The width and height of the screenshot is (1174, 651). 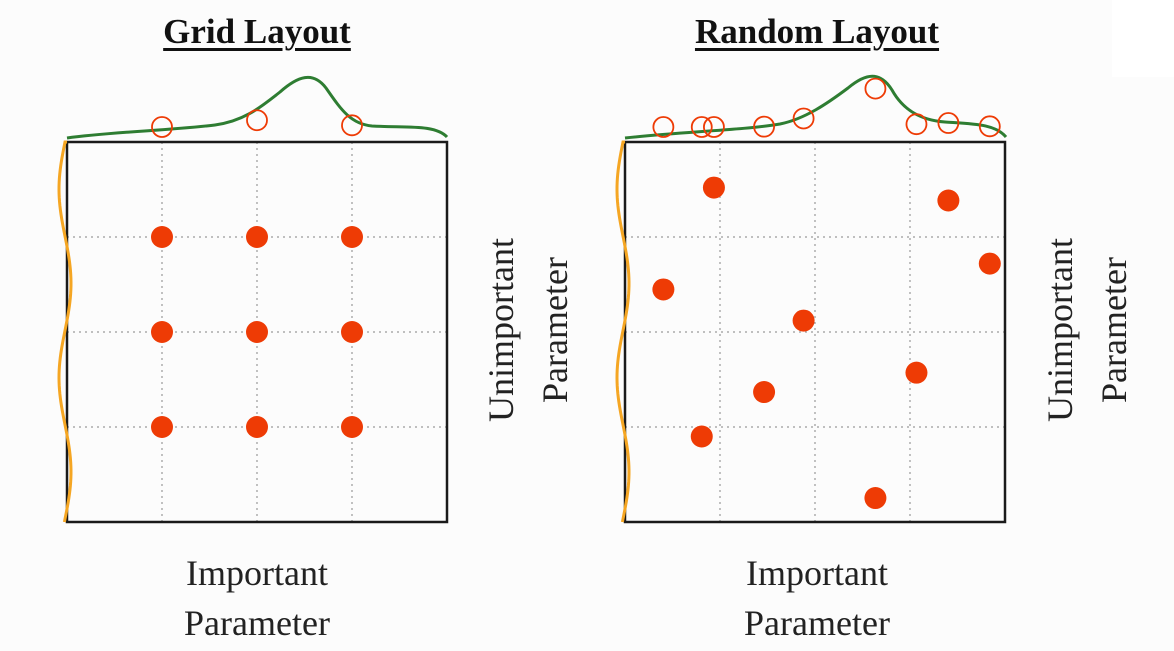 I want to click on random-ylabel: Unimportant Parameter, so click(x=1087, y=330).